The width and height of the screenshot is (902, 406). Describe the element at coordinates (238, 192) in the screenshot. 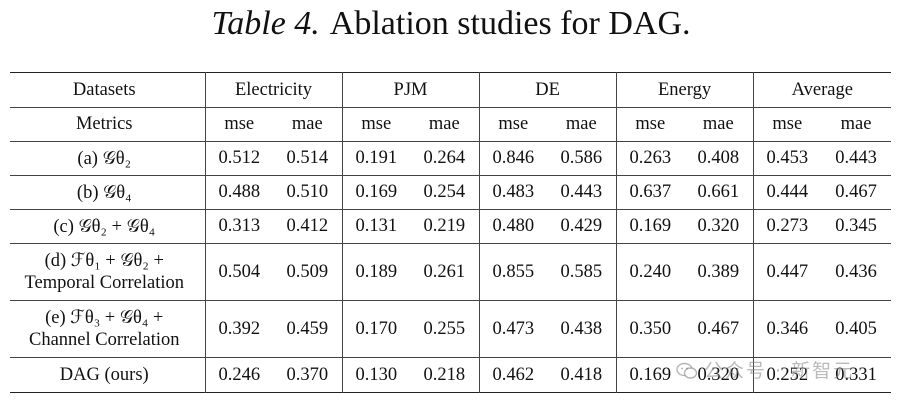

I see `table-cell: 0.488` at that location.